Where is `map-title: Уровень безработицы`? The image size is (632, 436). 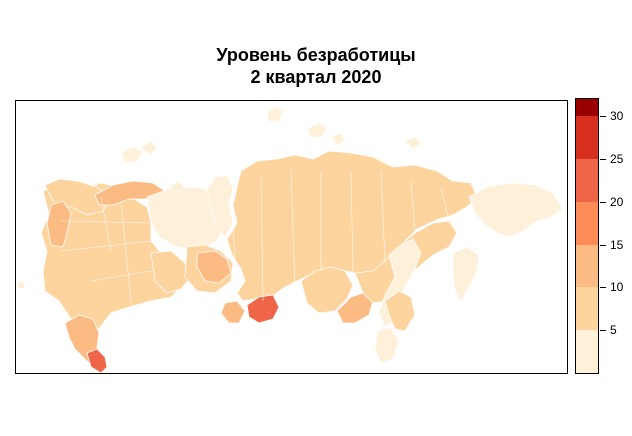 map-title: Уровень безработицы is located at coordinates (316, 55).